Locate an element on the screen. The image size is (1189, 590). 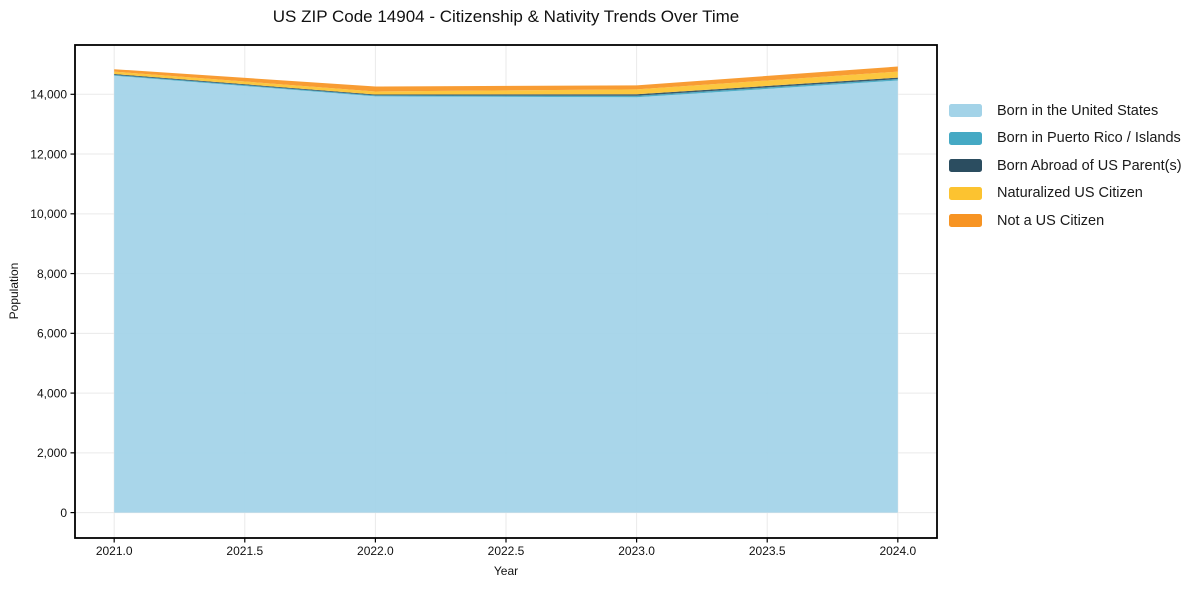
legend-label: Born in the United States is located at coordinates (1078, 110).